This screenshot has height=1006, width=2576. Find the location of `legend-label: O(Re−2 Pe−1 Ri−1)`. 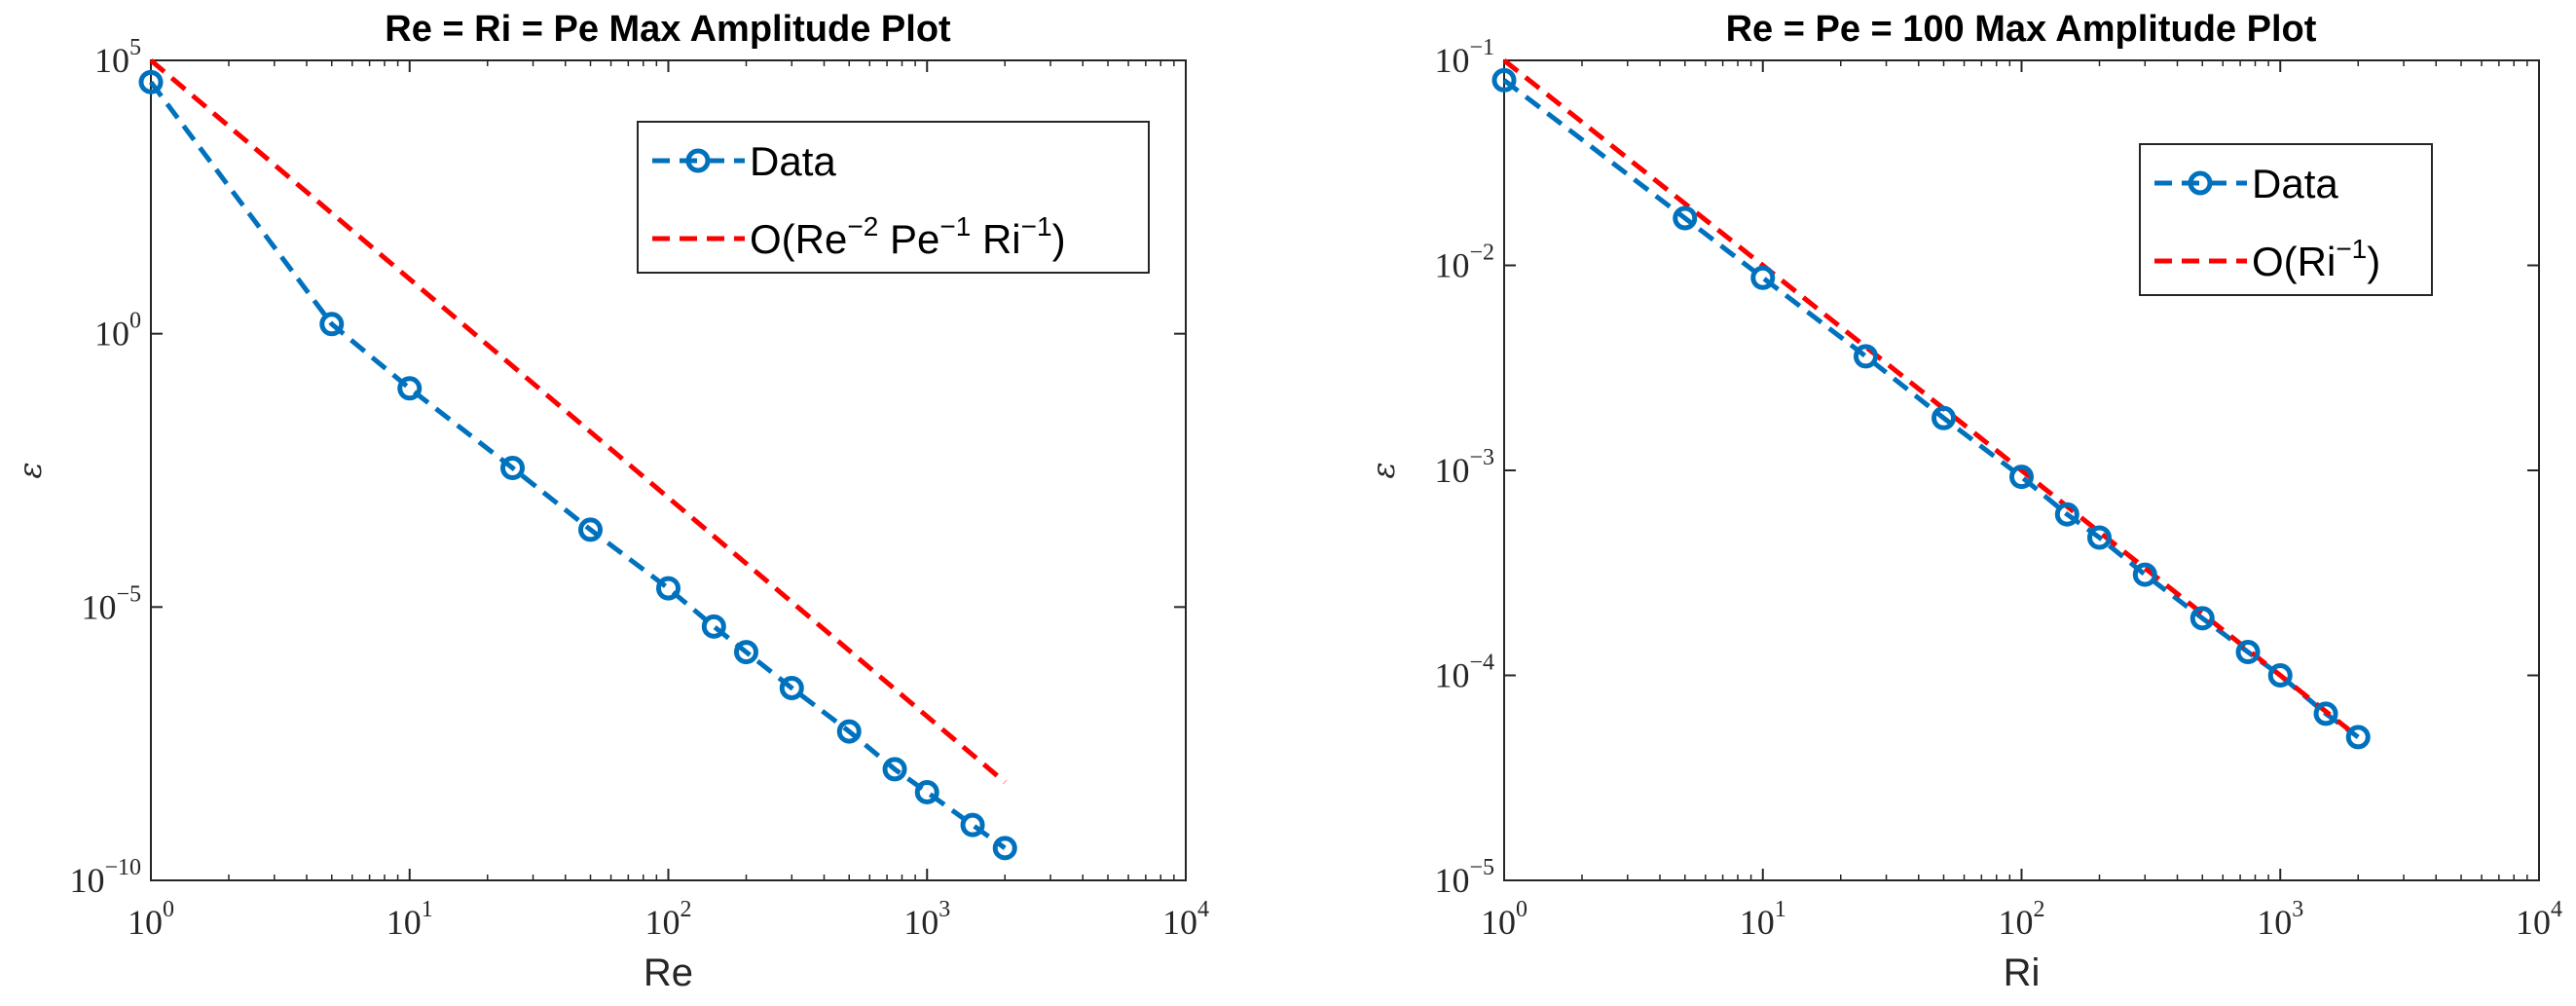

legend-label: O(Re−2 Pe−1 Ri−1) is located at coordinates (908, 236).